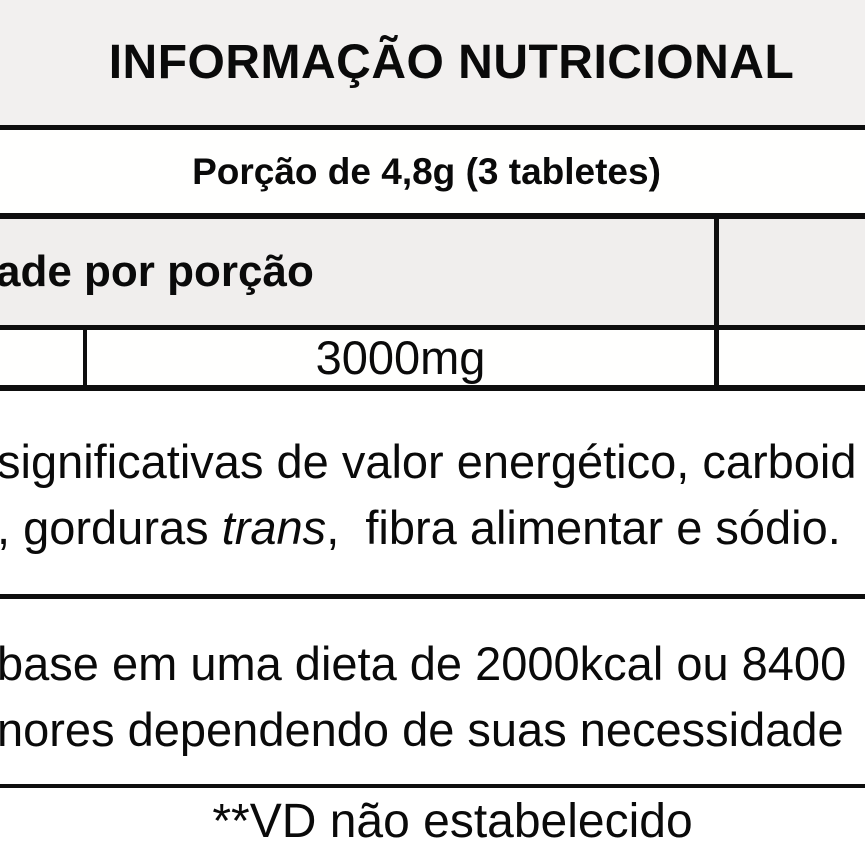 Image resolution: width=865 pixels, height=865 pixels. Describe the element at coordinates (85, 357) in the screenshot. I see `column-divider-left` at that location.